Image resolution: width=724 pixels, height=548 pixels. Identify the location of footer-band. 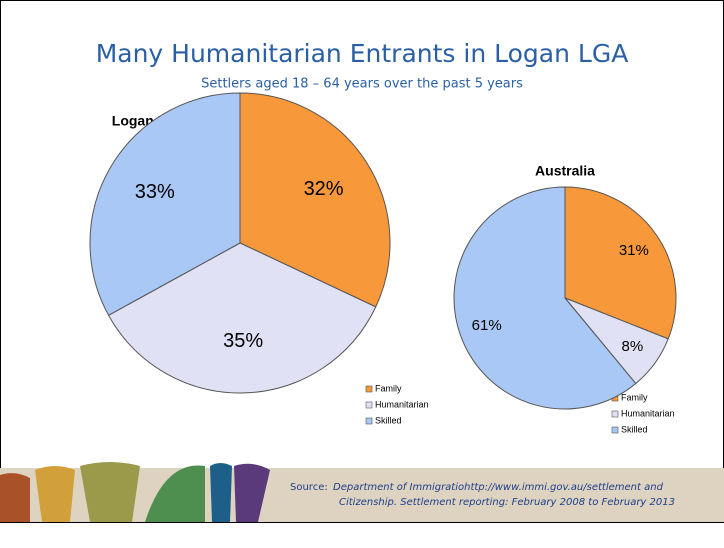
(362, 492).